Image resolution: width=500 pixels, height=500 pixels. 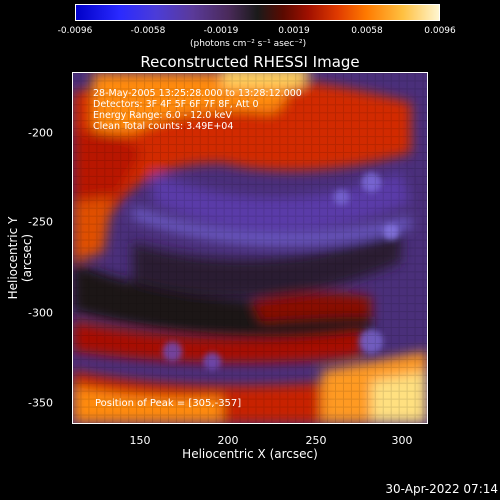 I want to click on y-tick: -300, so click(x=40, y=313).